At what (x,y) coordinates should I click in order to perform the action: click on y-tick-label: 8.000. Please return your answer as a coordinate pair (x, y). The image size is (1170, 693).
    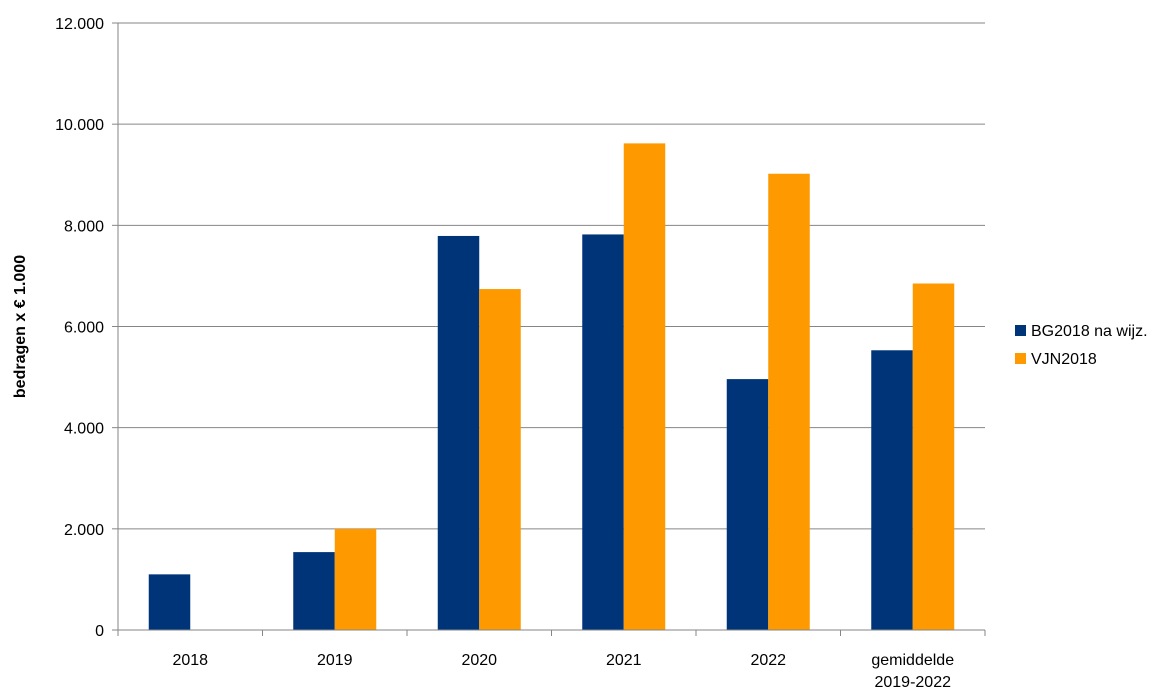
    Looking at the image, I should click on (84, 226).